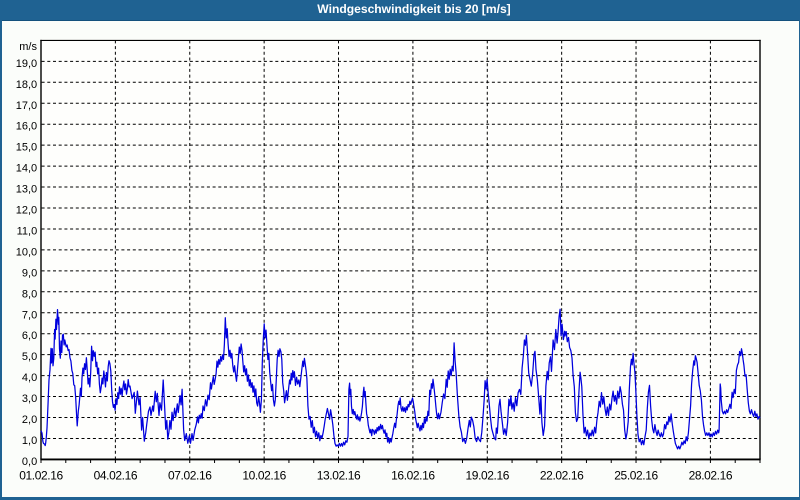  Describe the element at coordinates (27, 231) in the screenshot. I see `svg-text: 11,0` at that location.